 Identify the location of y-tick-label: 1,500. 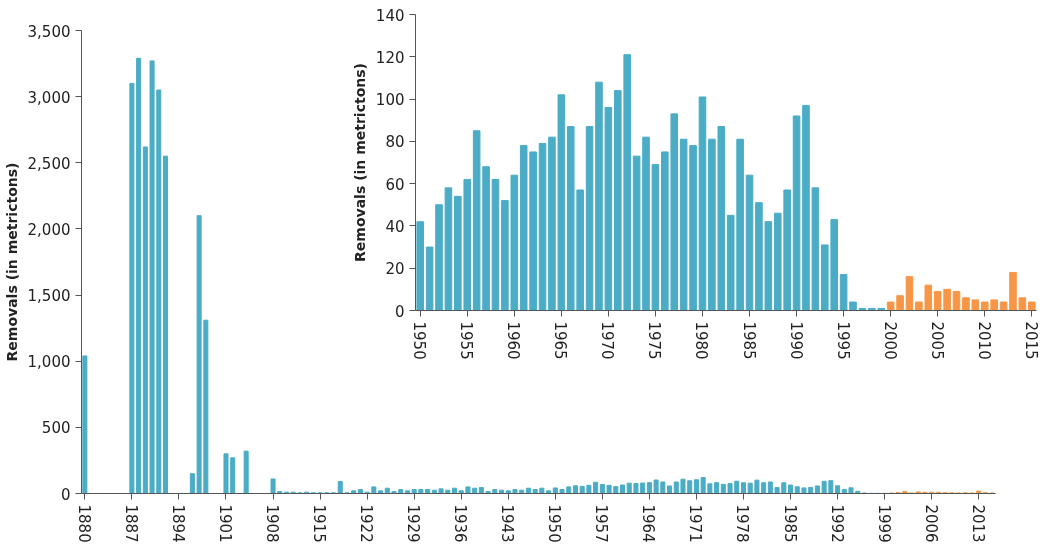
(49, 296).